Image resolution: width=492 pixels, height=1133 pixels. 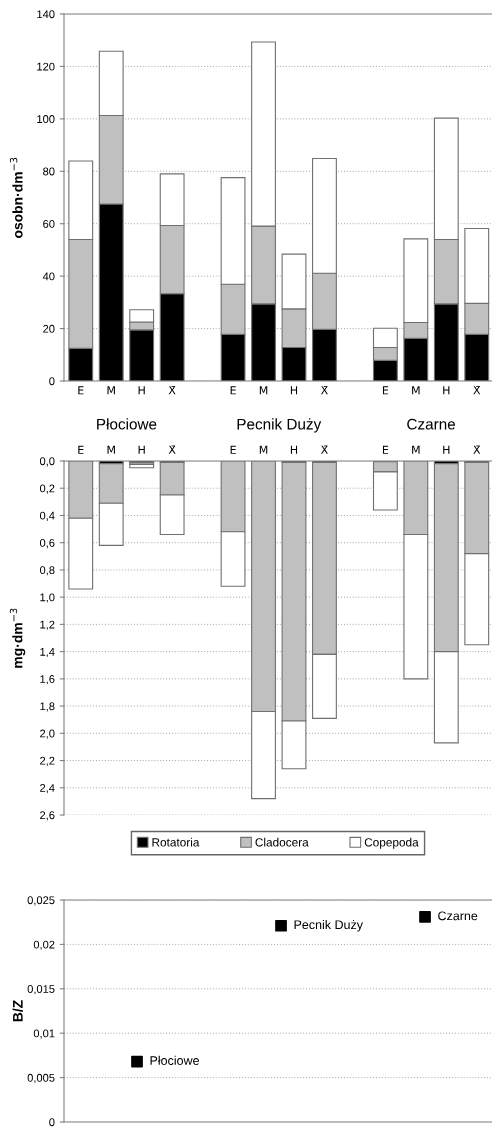 What do you see at coordinates (49, 328) in the screenshot?
I see `y-tick-label: 20` at bounding box center [49, 328].